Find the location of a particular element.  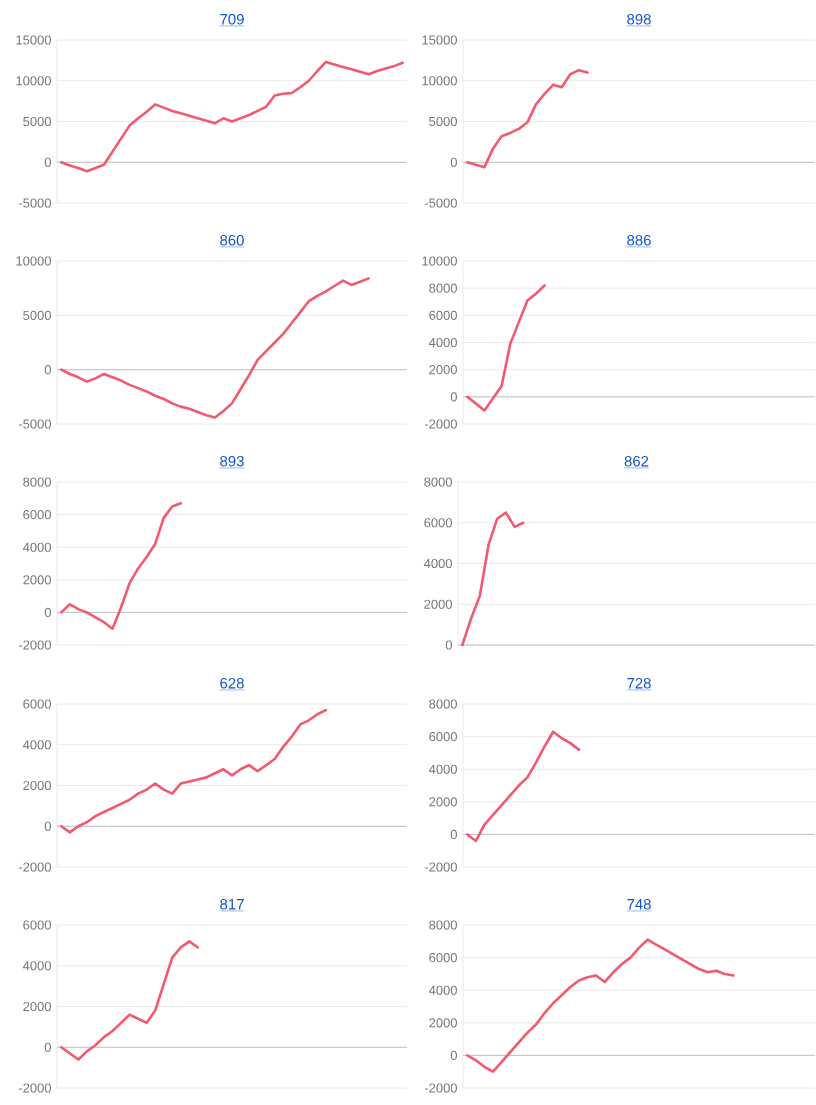

chart-title: 628 is located at coordinates (232, 683).